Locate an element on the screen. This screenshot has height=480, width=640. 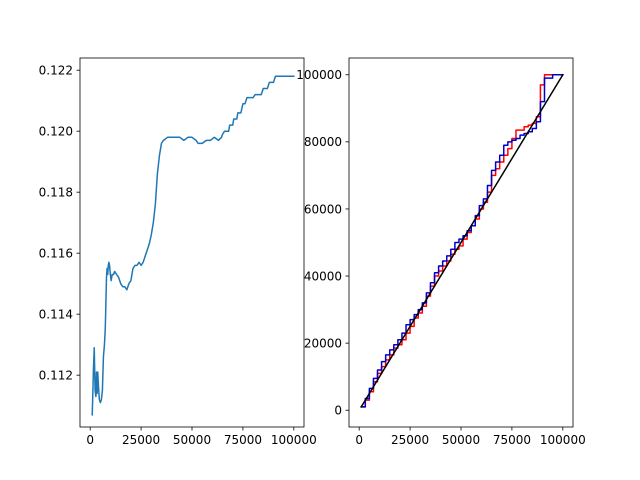
right-x-tick-label: 100000 is located at coordinates (563, 440).